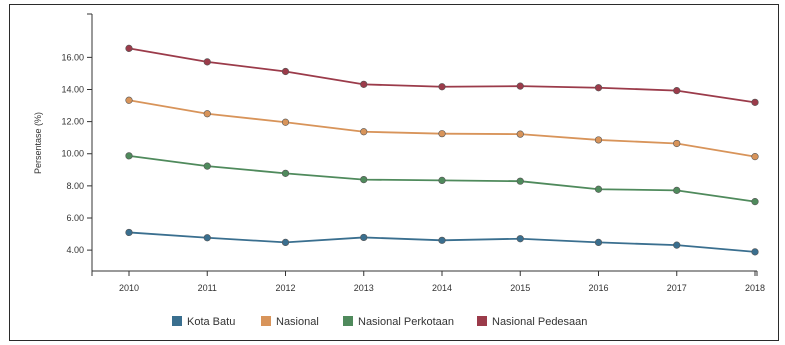  Describe the element at coordinates (428, 282) in the screenshot. I see `x-ticks: 2010 2011 2012 2013 2014 2015 2016 2017 2018` at that location.